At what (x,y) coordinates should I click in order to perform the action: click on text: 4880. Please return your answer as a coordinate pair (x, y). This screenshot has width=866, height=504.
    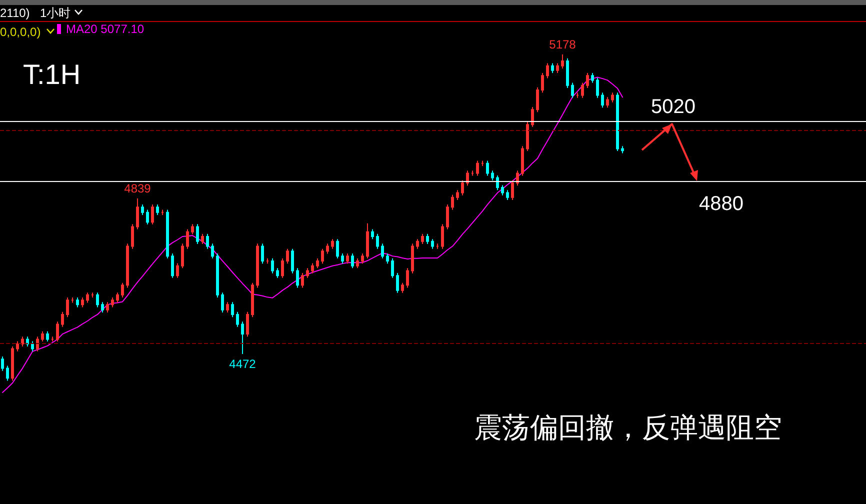
    Looking at the image, I should click on (721, 204).